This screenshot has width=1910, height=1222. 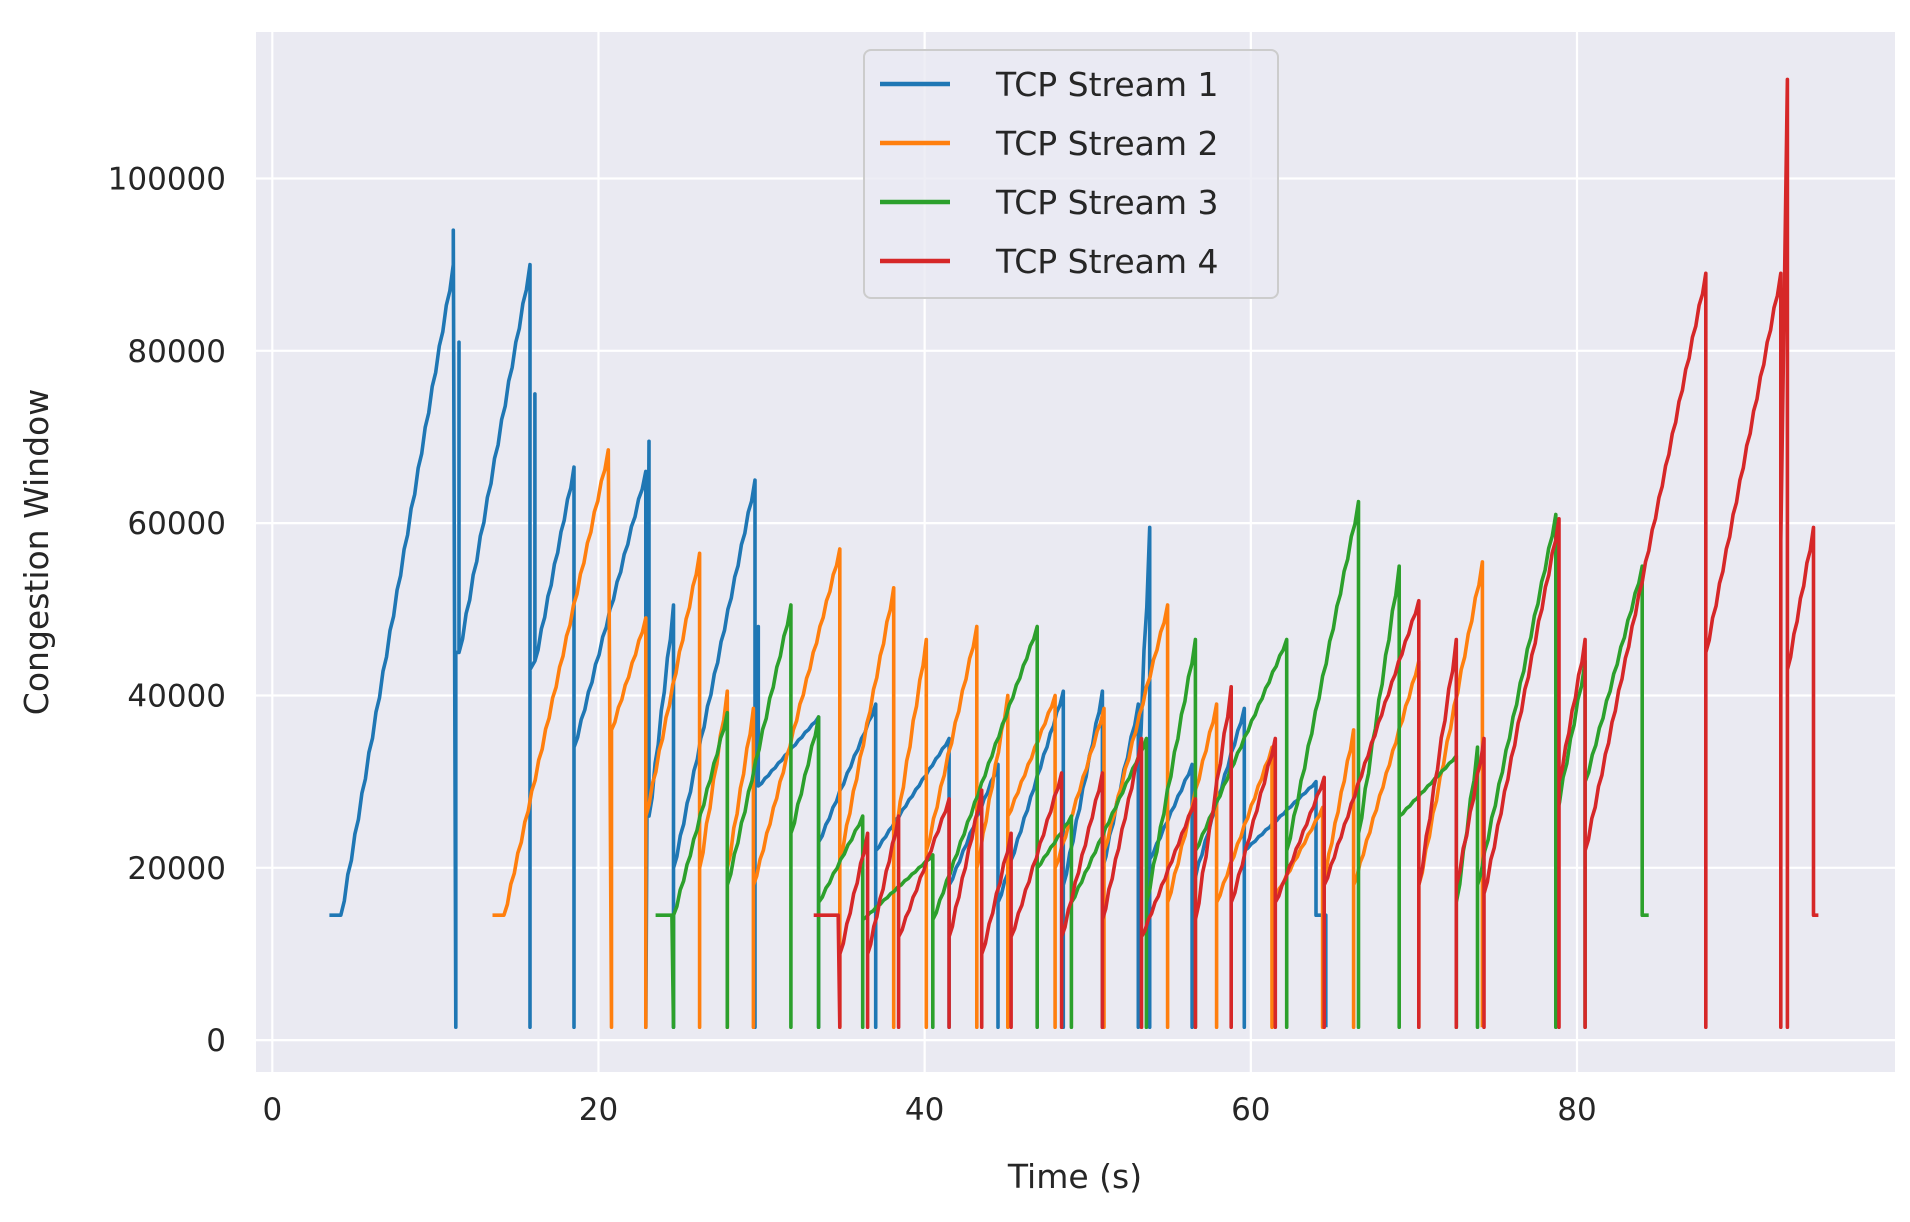 I want to click on y-axis-label: Congestion Window, so click(x=36, y=552).